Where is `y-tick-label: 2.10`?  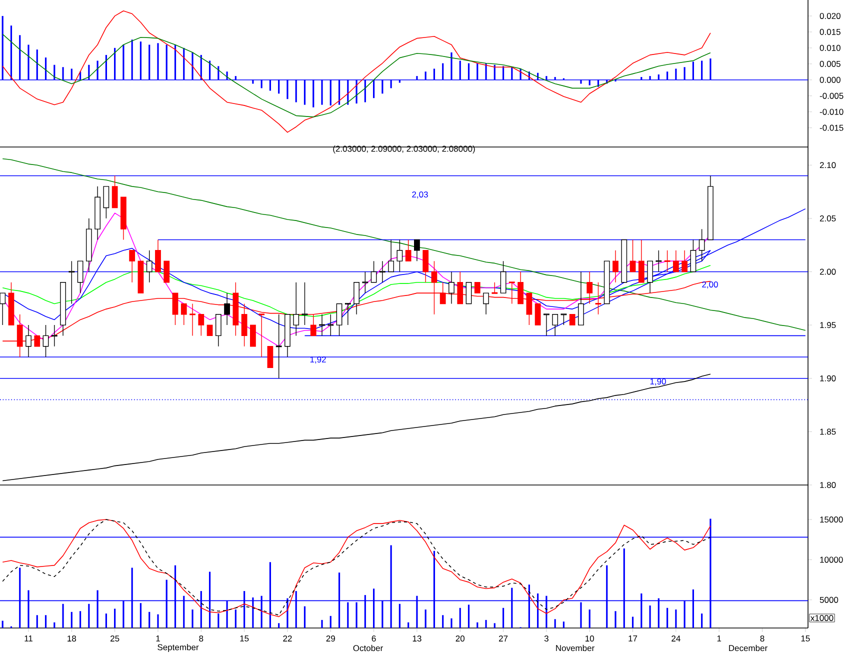
y-tick-label: 2.10 is located at coordinates (828, 165).